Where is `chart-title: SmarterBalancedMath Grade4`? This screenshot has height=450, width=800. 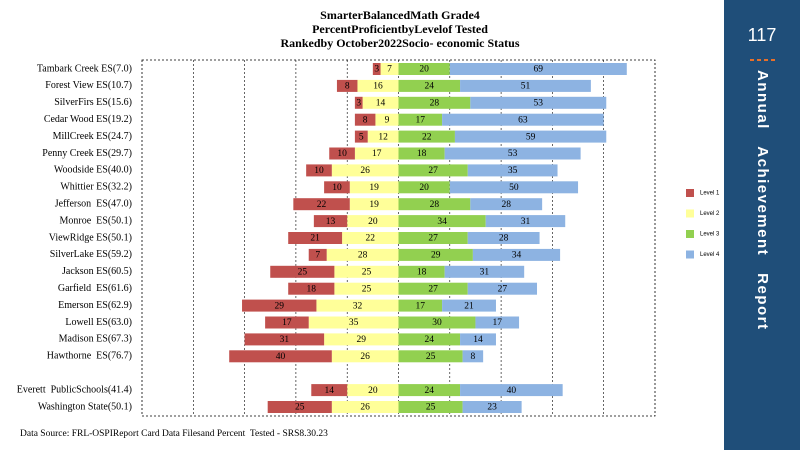 chart-title: SmarterBalancedMath Grade4 is located at coordinates (400, 15).